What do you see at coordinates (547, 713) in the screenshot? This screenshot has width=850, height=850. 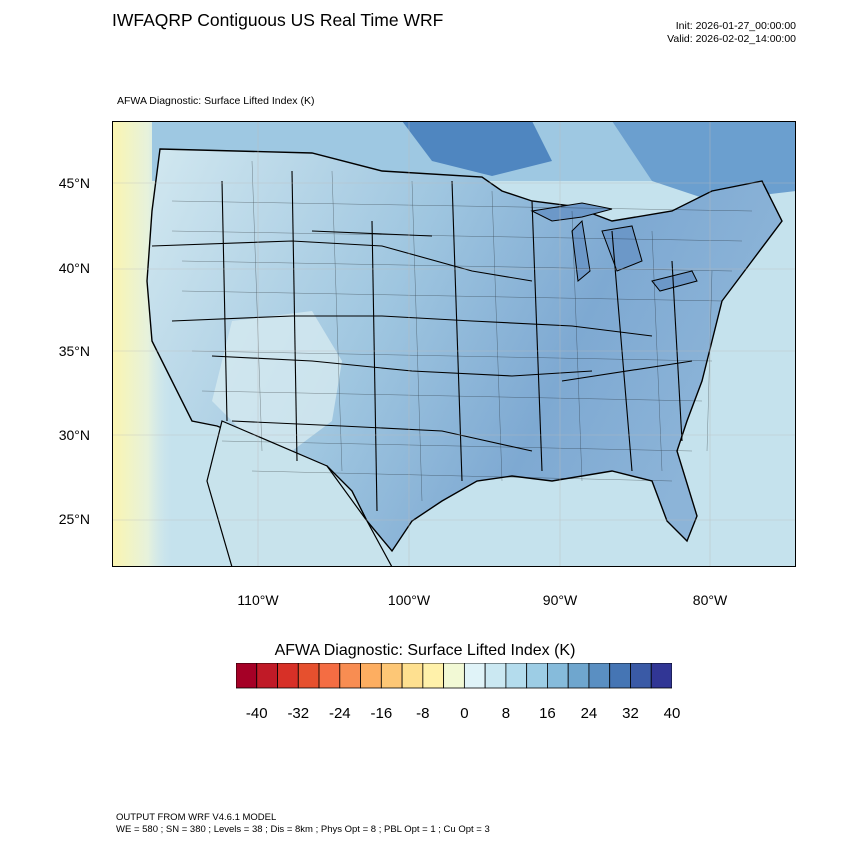 I see `colorbar-label: 16` at bounding box center [547, 713].